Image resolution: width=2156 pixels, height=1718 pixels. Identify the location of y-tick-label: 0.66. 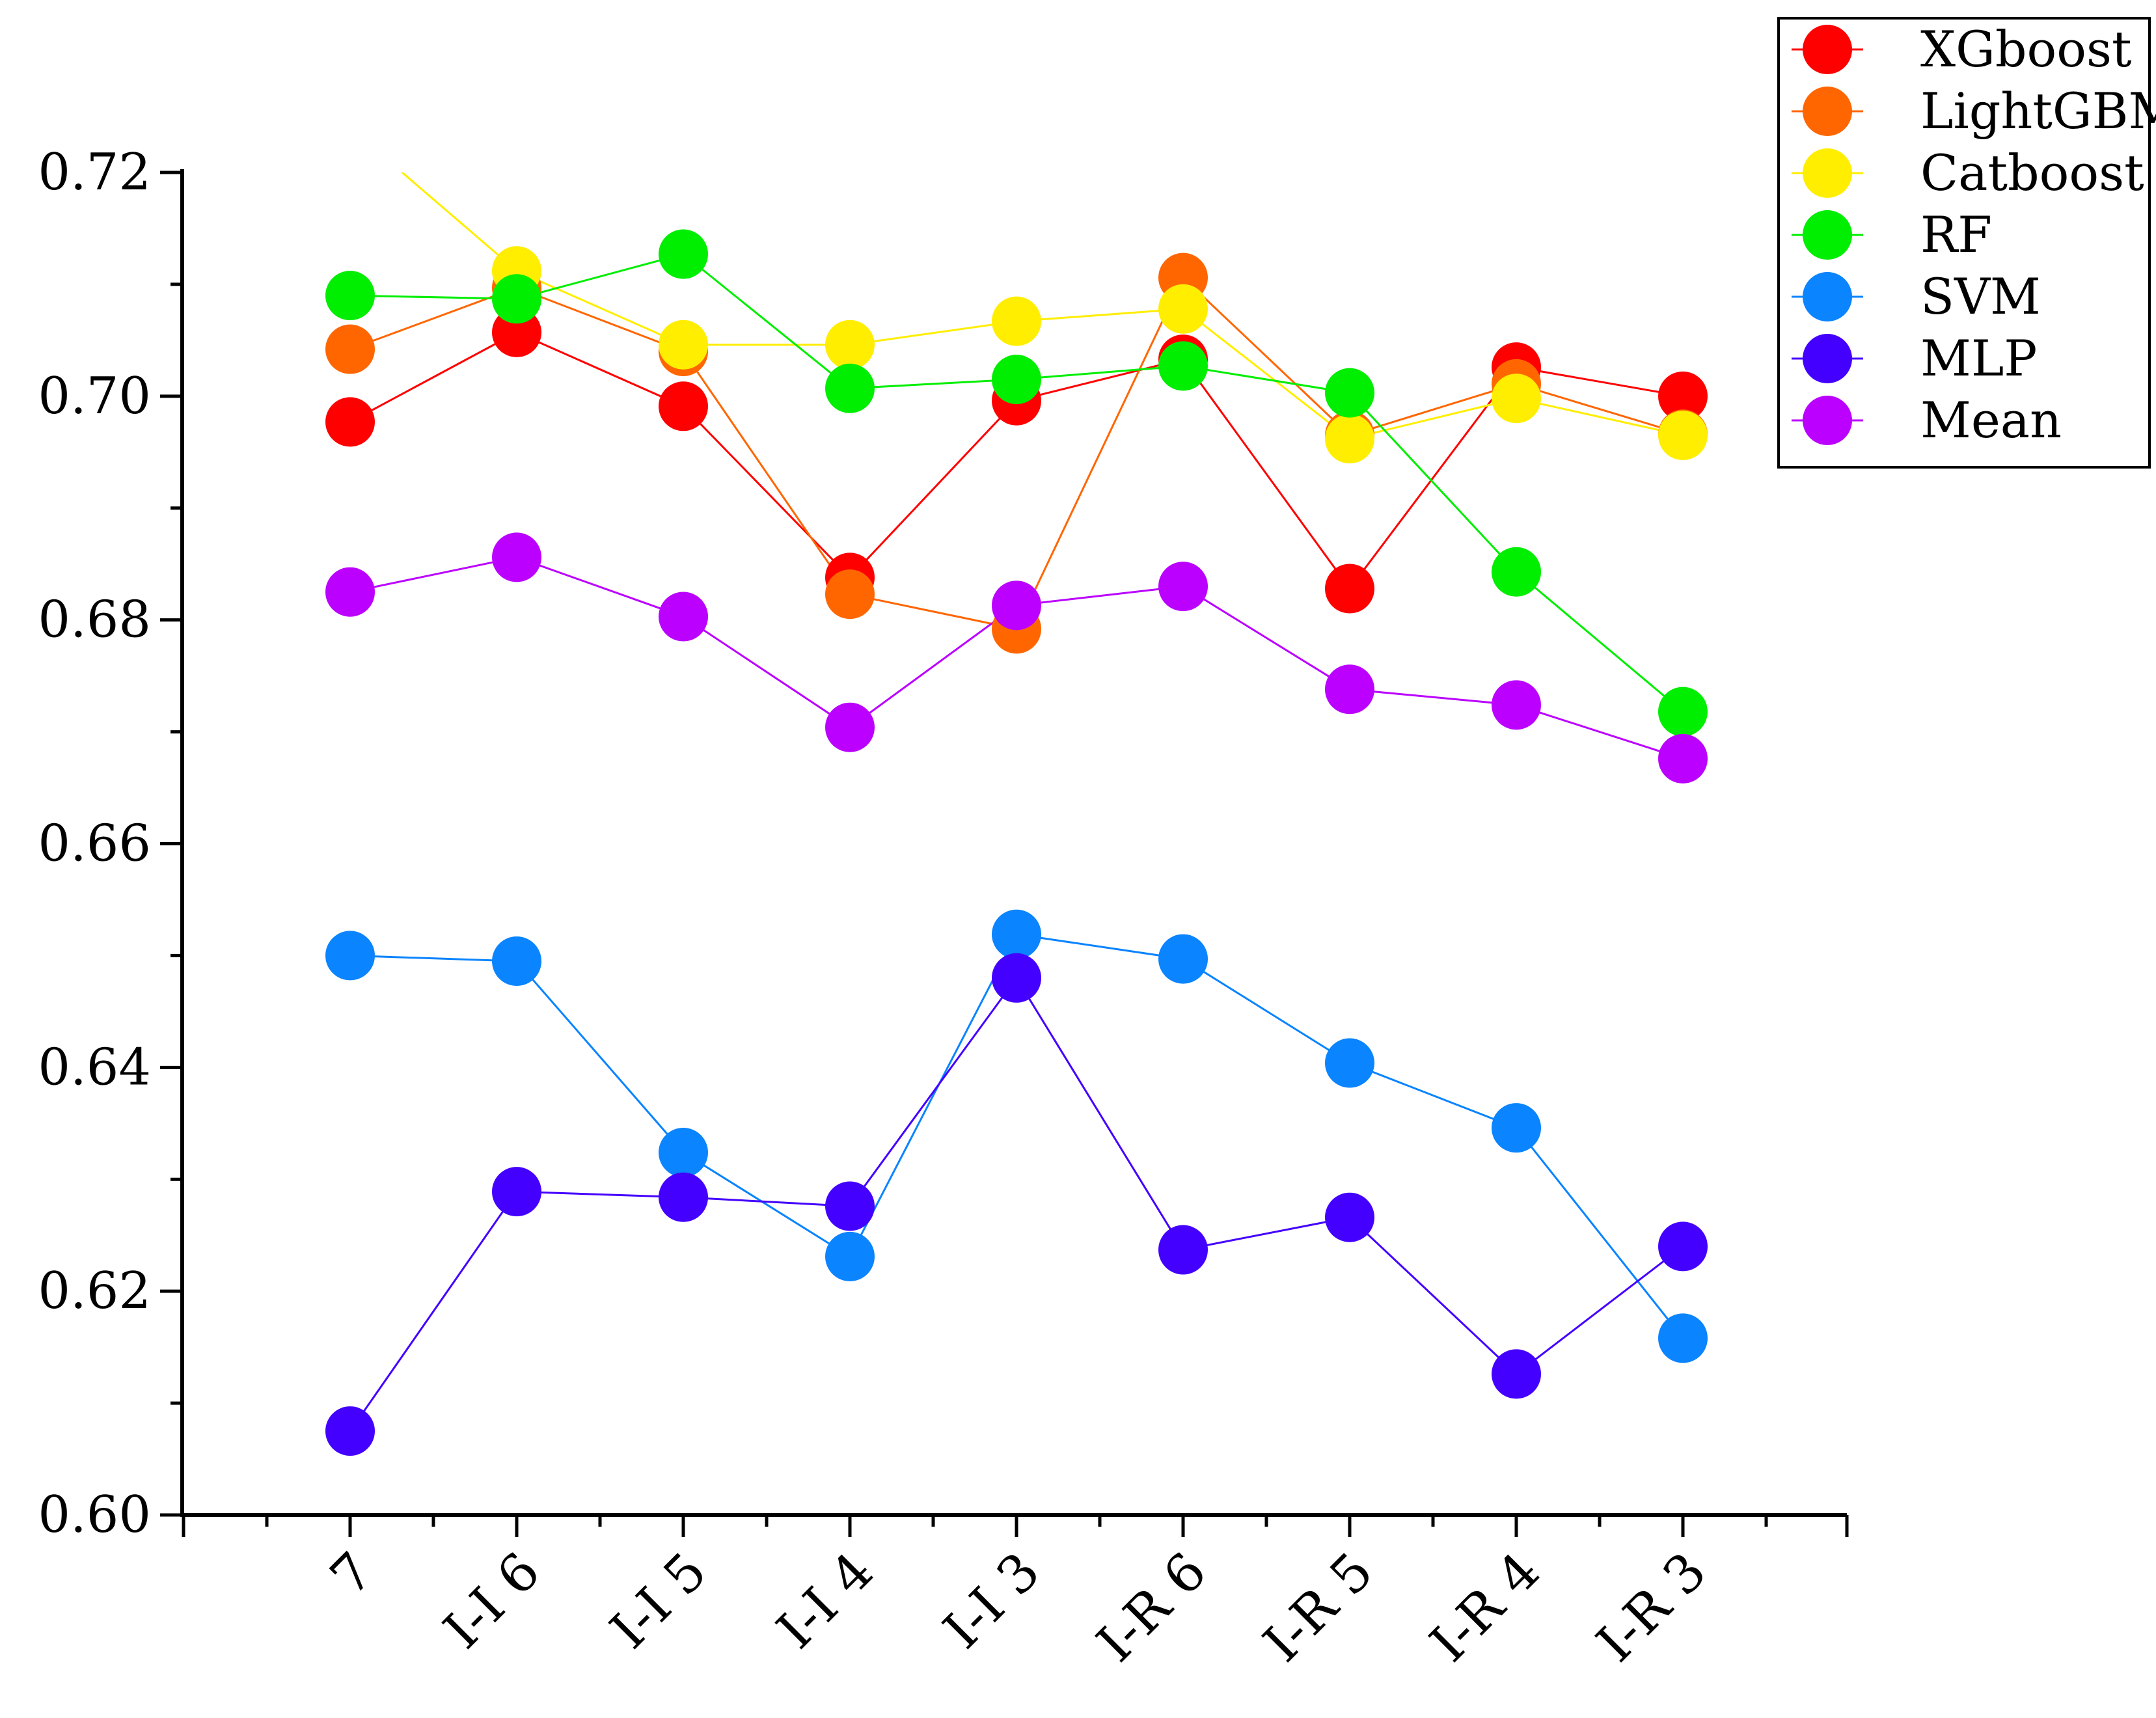
(94, 844).